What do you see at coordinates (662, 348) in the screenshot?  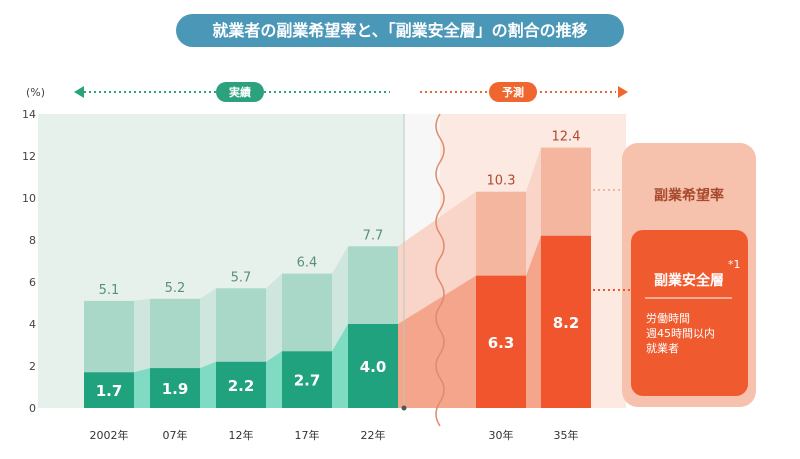 I see `legend-safe-desc-3: 就業者` at bounding box center [662, 348].